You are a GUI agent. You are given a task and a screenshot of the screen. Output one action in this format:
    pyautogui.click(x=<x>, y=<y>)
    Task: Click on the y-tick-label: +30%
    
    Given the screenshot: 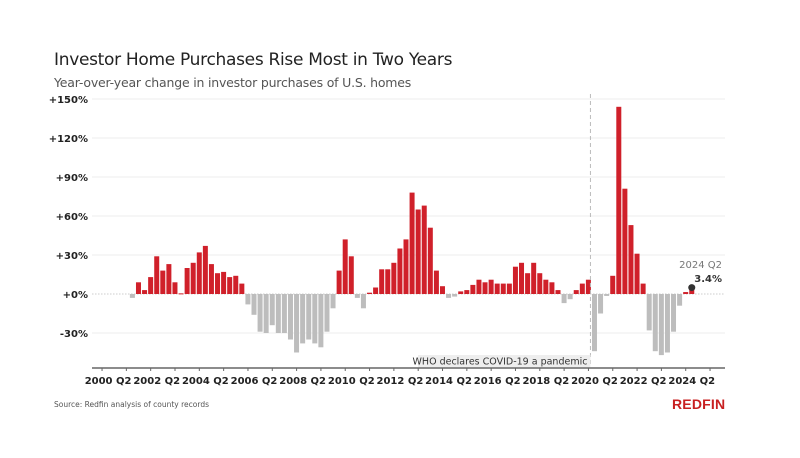 What is the action you would take?
    pyautogui.click(x=72, y=256)
    